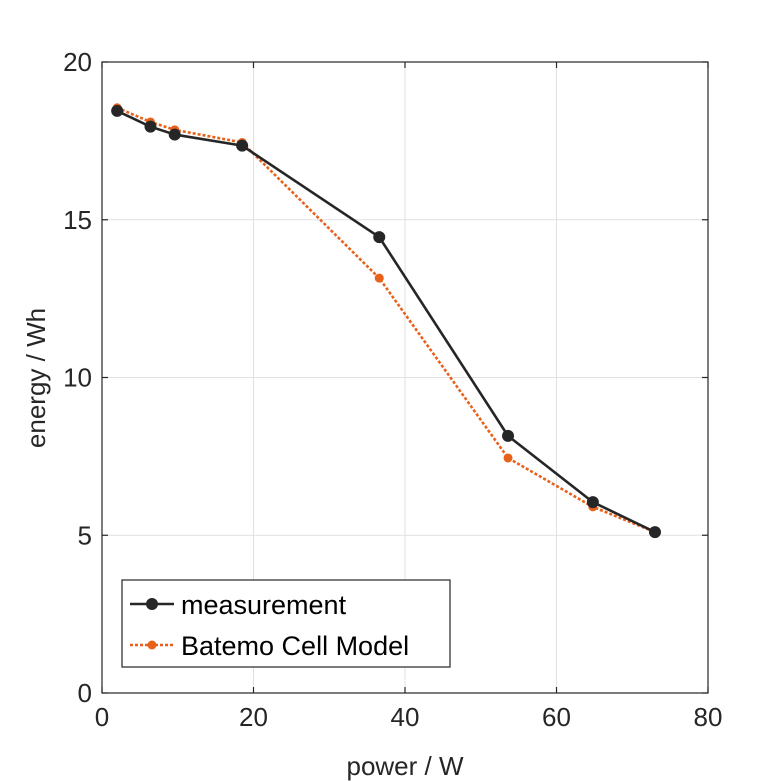 This screenshot has width=781, height=781. I want to click on legend-label-batemo-cell-model: Batemo Cell Model, so click(295, 646).